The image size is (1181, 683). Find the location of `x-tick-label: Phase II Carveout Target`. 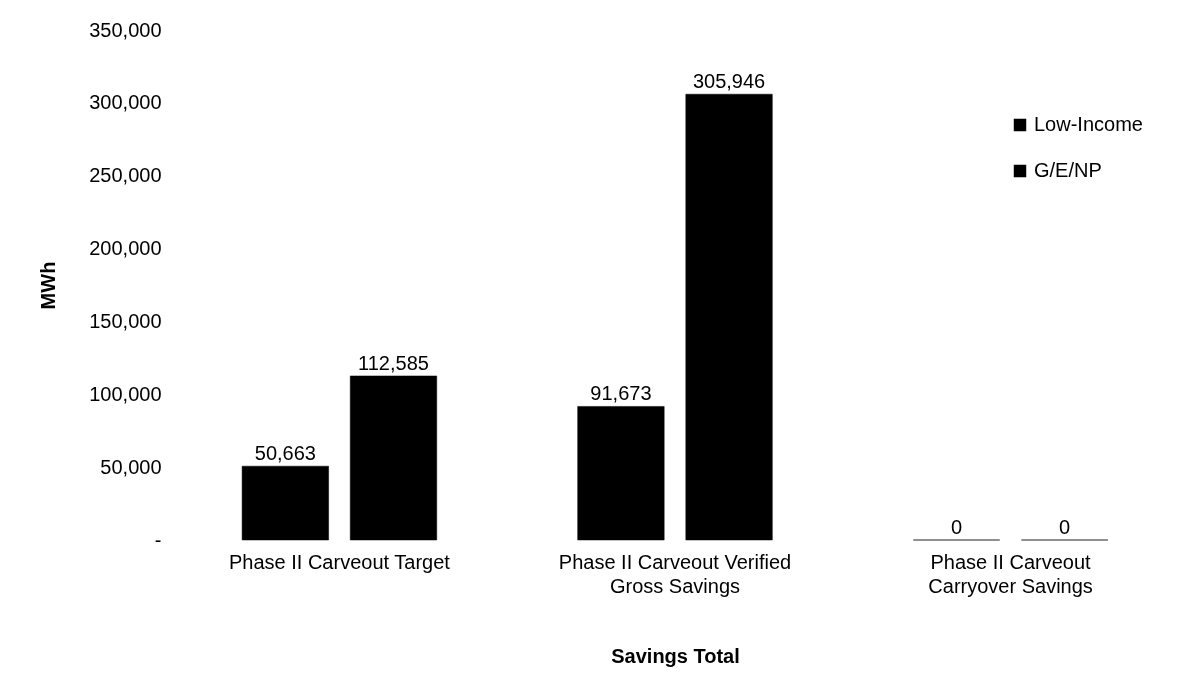

x-tick-label: Phase II Carveout Target is located at coordinates (339, 561).